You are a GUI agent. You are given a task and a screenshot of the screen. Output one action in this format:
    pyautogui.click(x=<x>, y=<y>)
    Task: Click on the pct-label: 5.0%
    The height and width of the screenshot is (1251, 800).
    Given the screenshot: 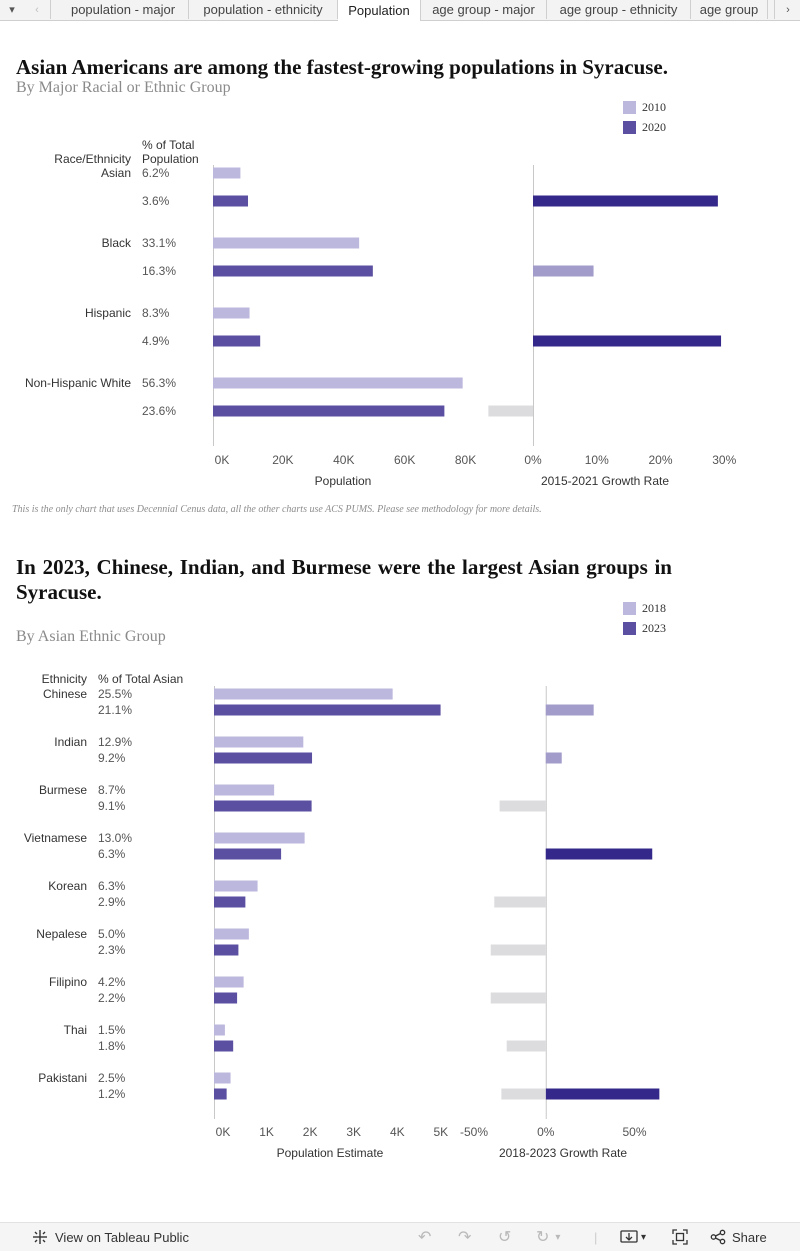 What is the action you would take?
    pyautogui.click(x=112, y=934)
    